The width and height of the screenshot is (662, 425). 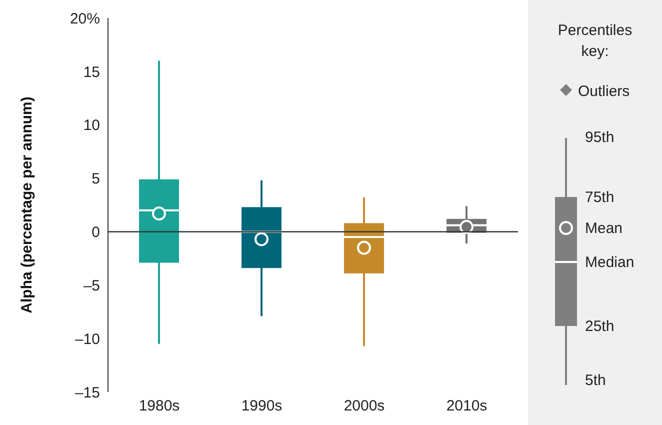 I want to click on text: Mean, so click(x=604, y=228).